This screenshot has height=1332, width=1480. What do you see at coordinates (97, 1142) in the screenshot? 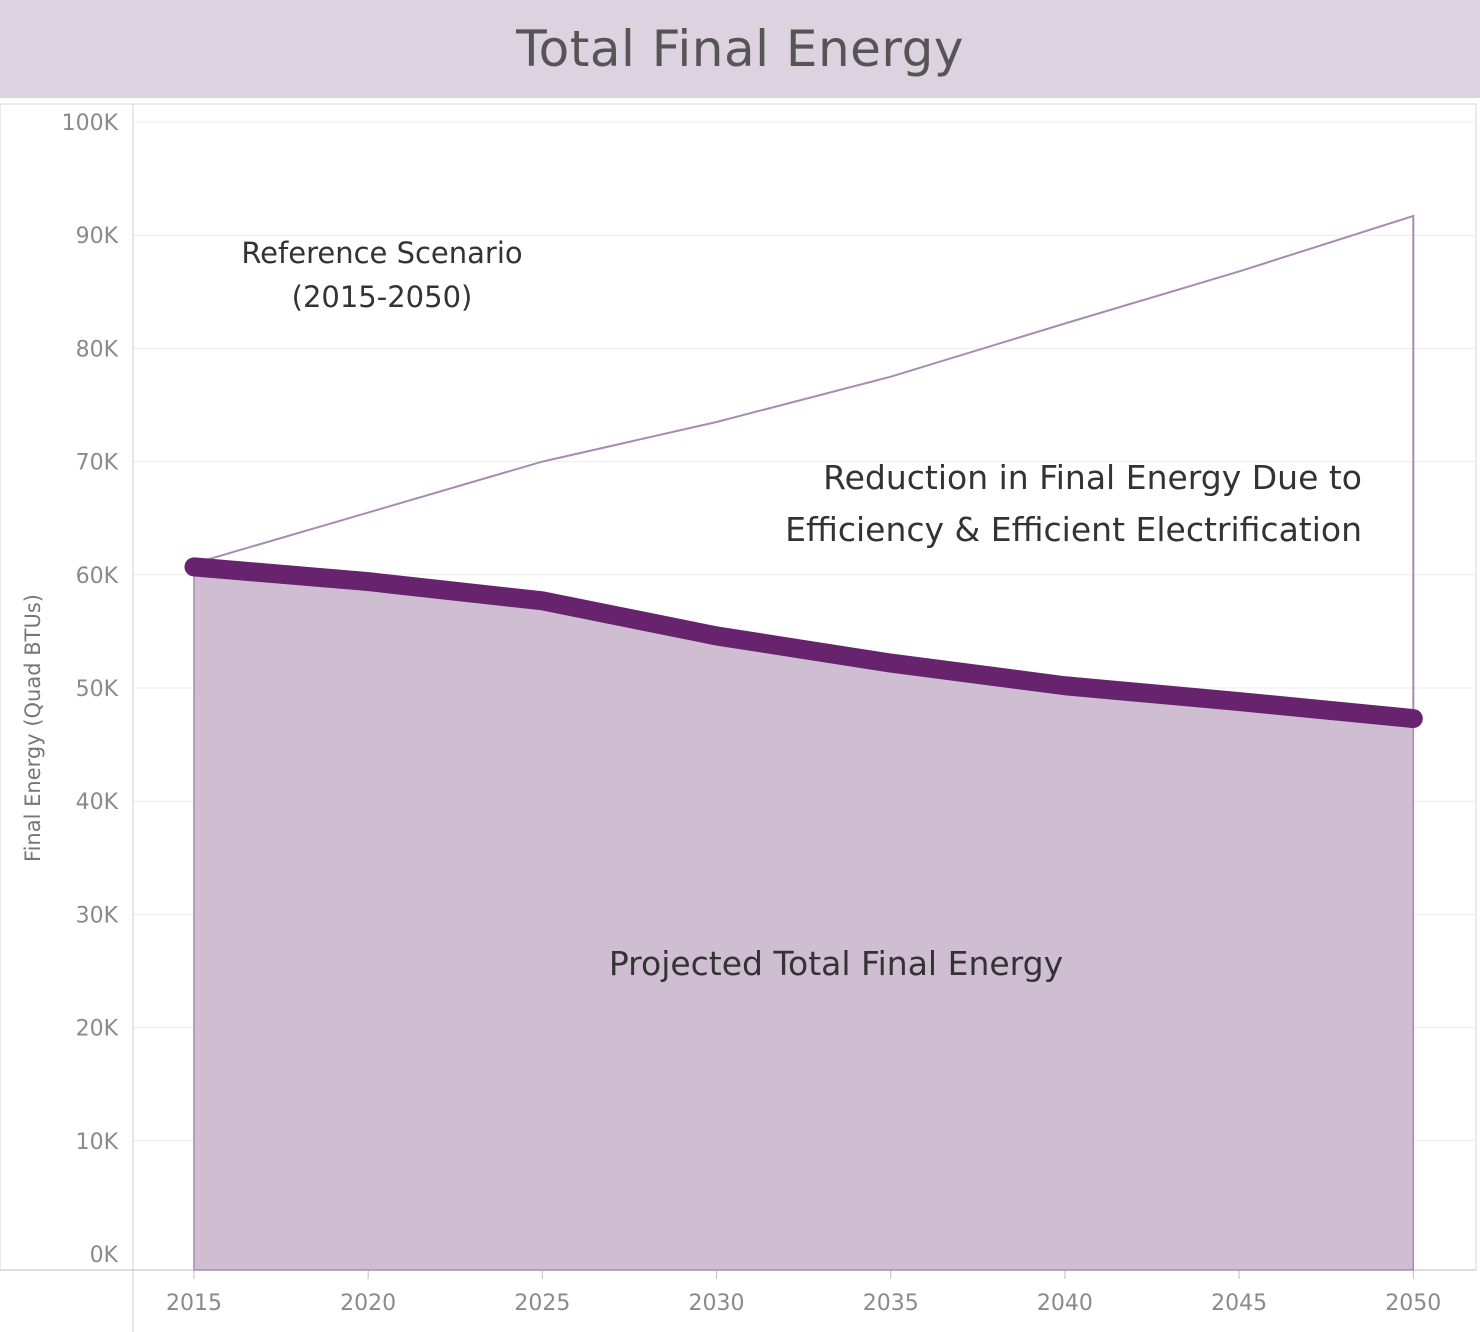
I see `y-tick-label: 10K` at bounding box center [97, 1142].